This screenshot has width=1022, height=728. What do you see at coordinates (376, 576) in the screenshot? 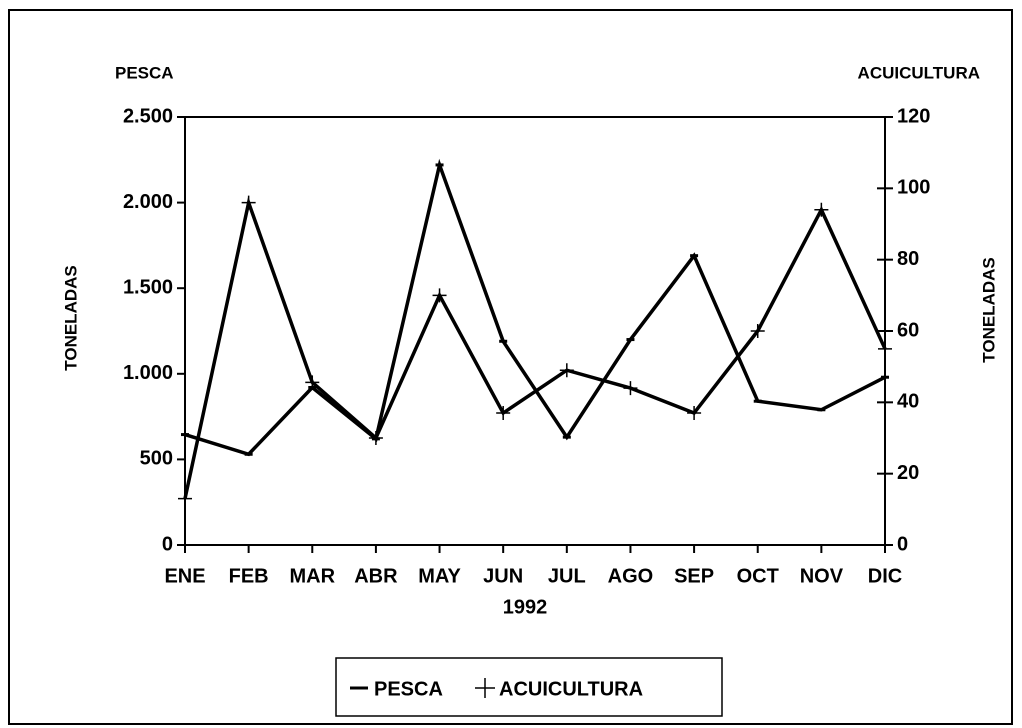
I see `x-tick-label: ABR` at bounding box center [376, 576].